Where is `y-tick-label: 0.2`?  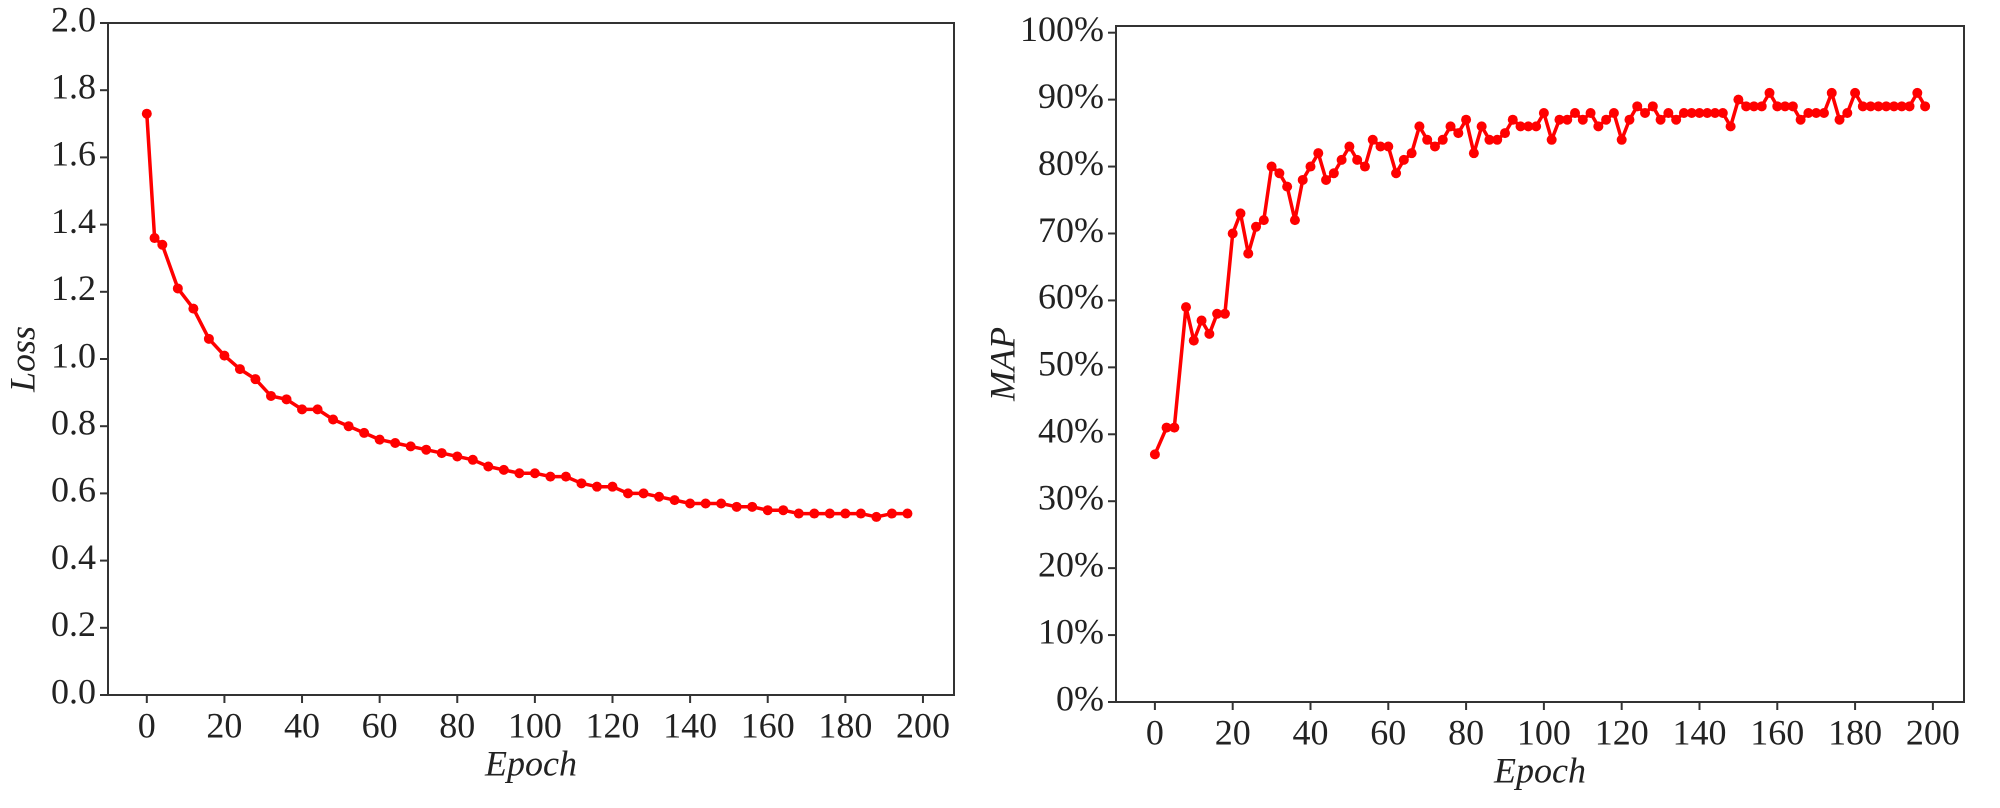 y-tick-label: 0.2 is located at coordinates (73, 624).